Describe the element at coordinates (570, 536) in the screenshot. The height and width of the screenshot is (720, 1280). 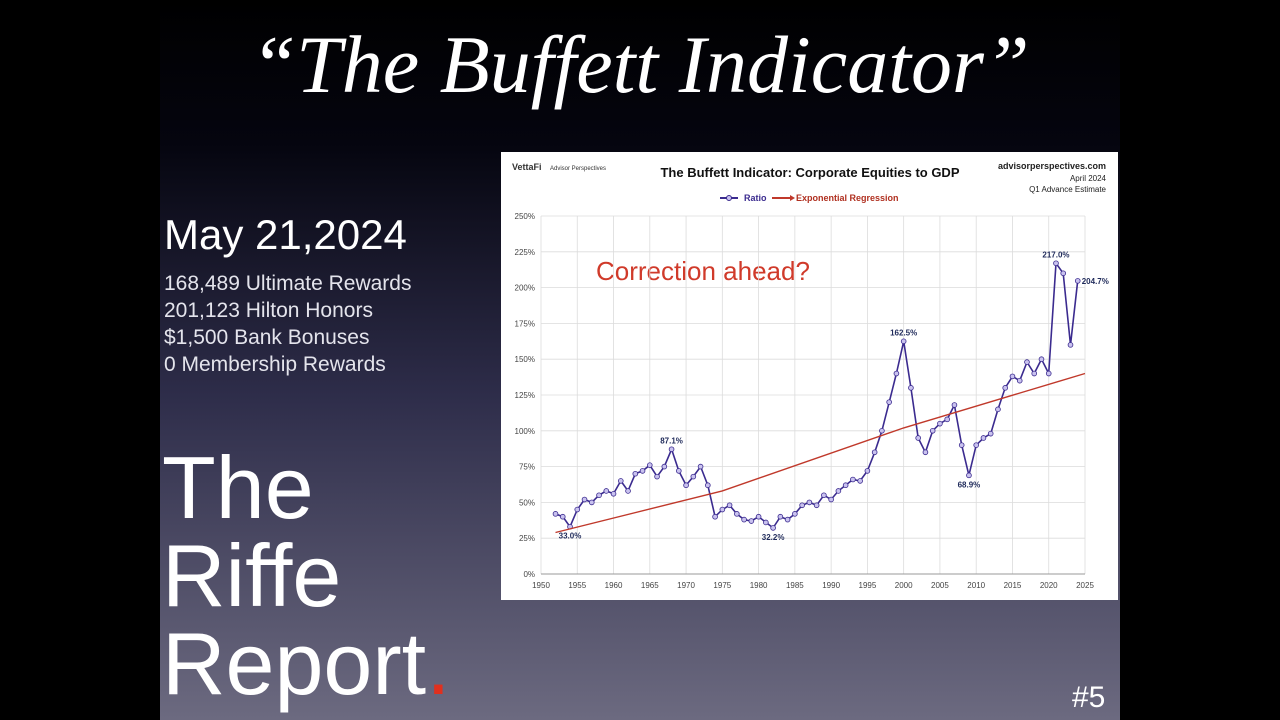
I see `value-label: 33.0%` at that location.